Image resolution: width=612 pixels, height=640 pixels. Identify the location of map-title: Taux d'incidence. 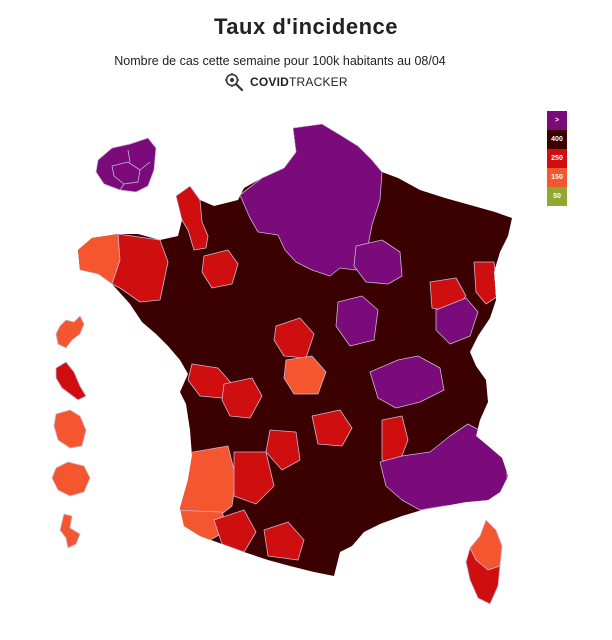
(306, 26).